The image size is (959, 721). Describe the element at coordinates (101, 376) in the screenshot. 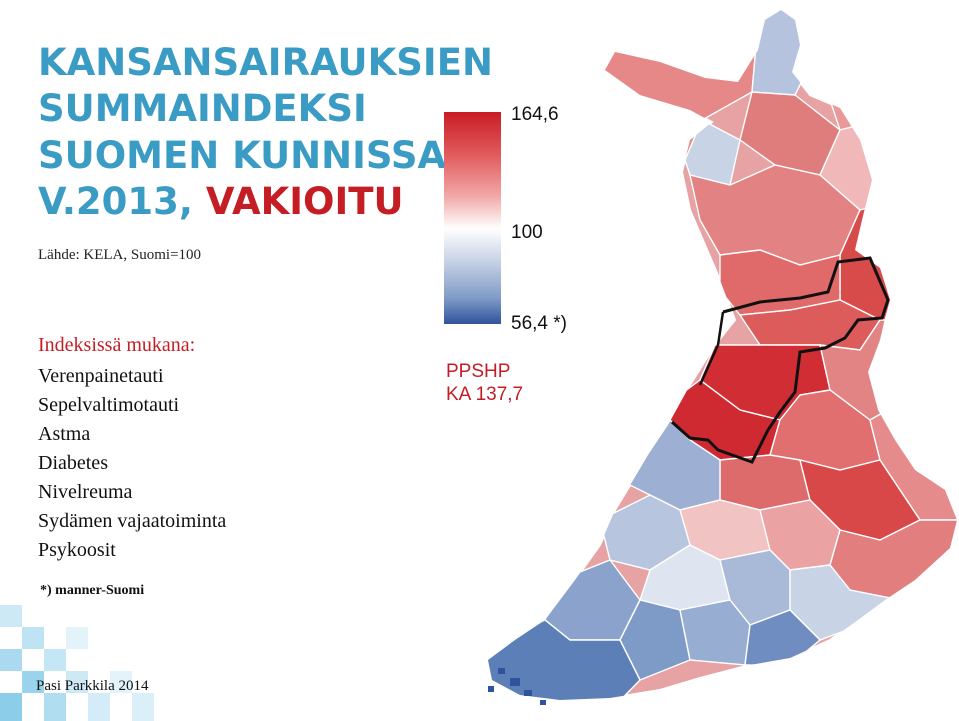

I see `condition-item: Verenpainetauti` at that location.